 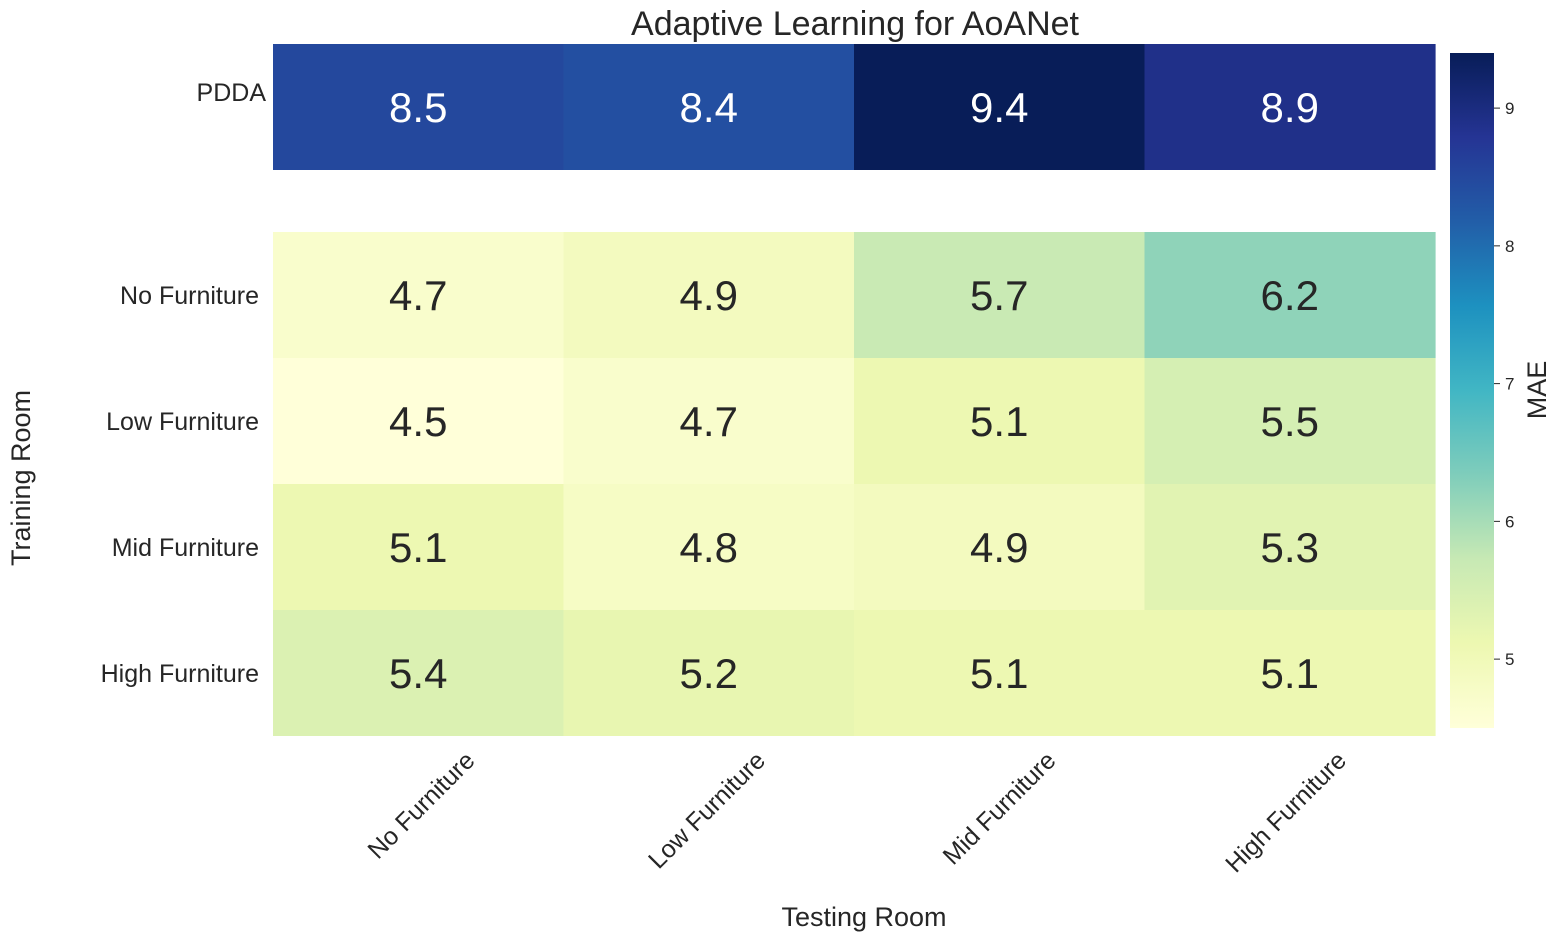 What do you see at coordinates (1509, 108) in the screenshot?
I see `colorbar-tick-label: 9` at bounding box center [1509, 108].